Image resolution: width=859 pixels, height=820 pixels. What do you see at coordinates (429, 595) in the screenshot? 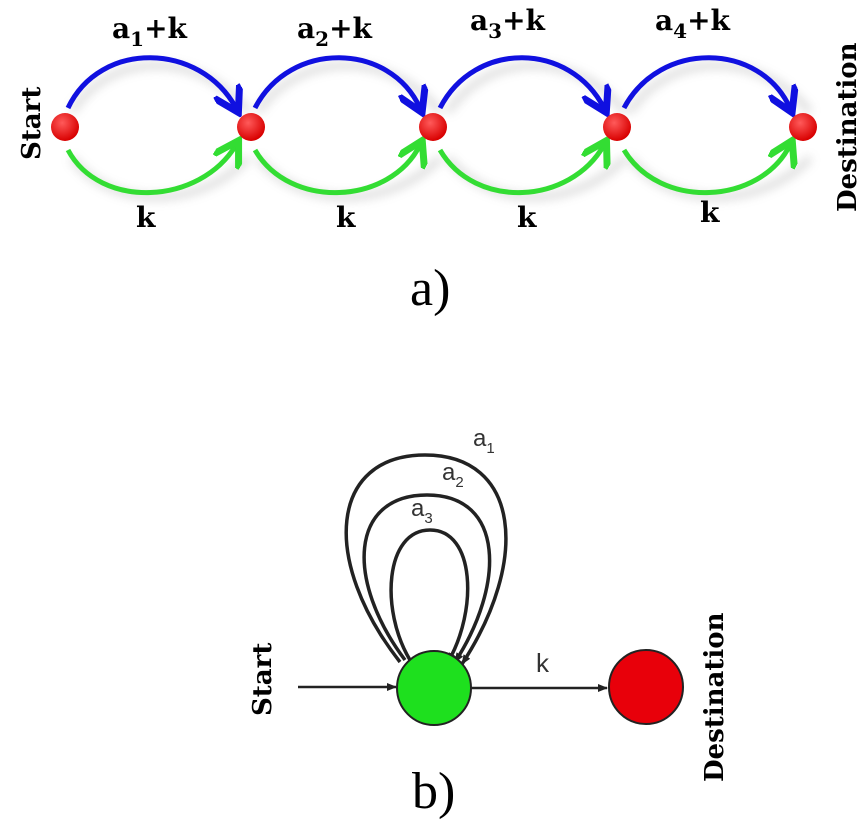
I see `loop-a3` at bounding box center [429, 595].